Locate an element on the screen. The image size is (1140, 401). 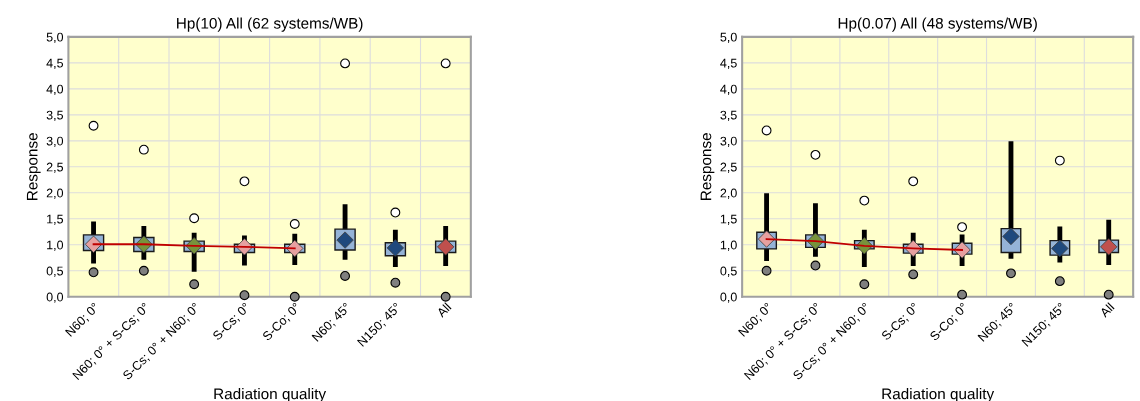
chart-title: Hp(10) All (62 systems/WB) is located at coordinates (270, 24).